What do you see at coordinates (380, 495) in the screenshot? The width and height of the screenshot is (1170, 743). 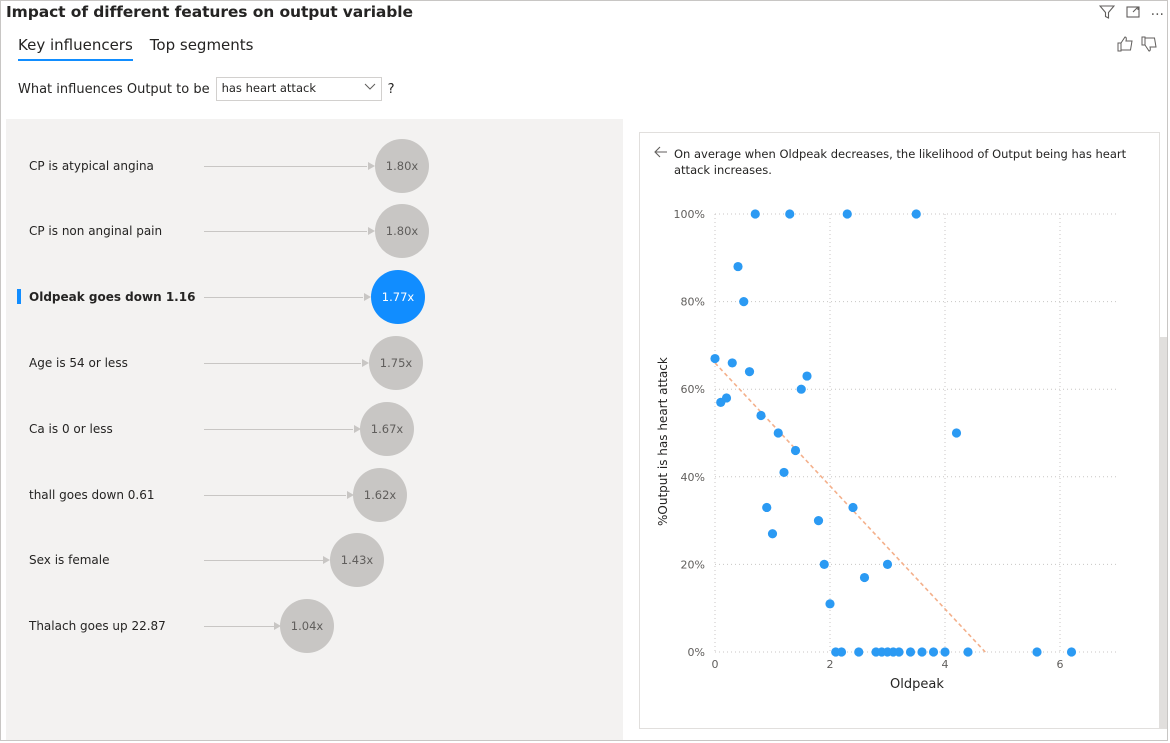 I see `influencer-factor-bubble: 1.62x` at bounding box center [380, 495].